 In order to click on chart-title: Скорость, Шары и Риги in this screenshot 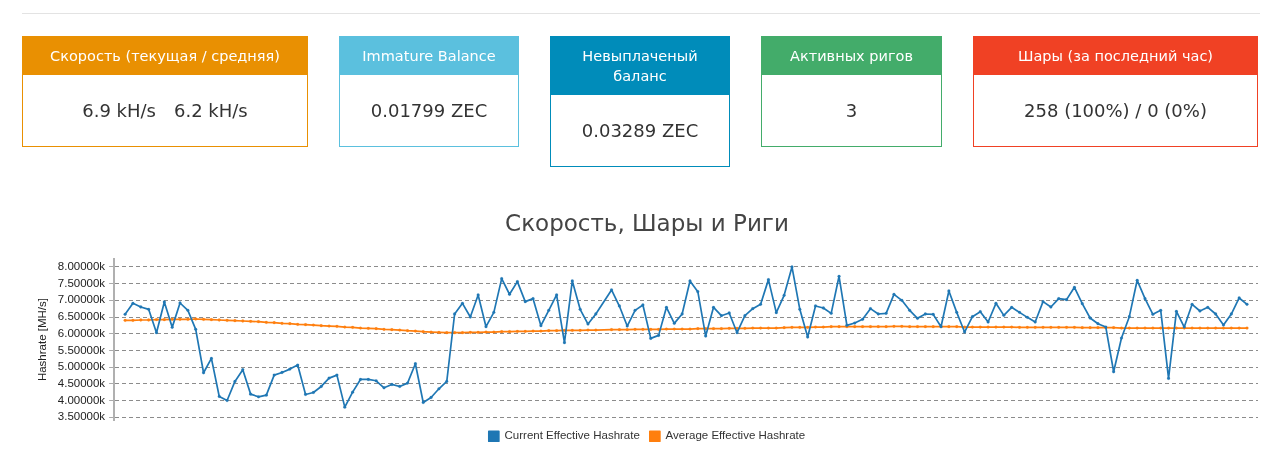, I will do `click(647, 222)`.